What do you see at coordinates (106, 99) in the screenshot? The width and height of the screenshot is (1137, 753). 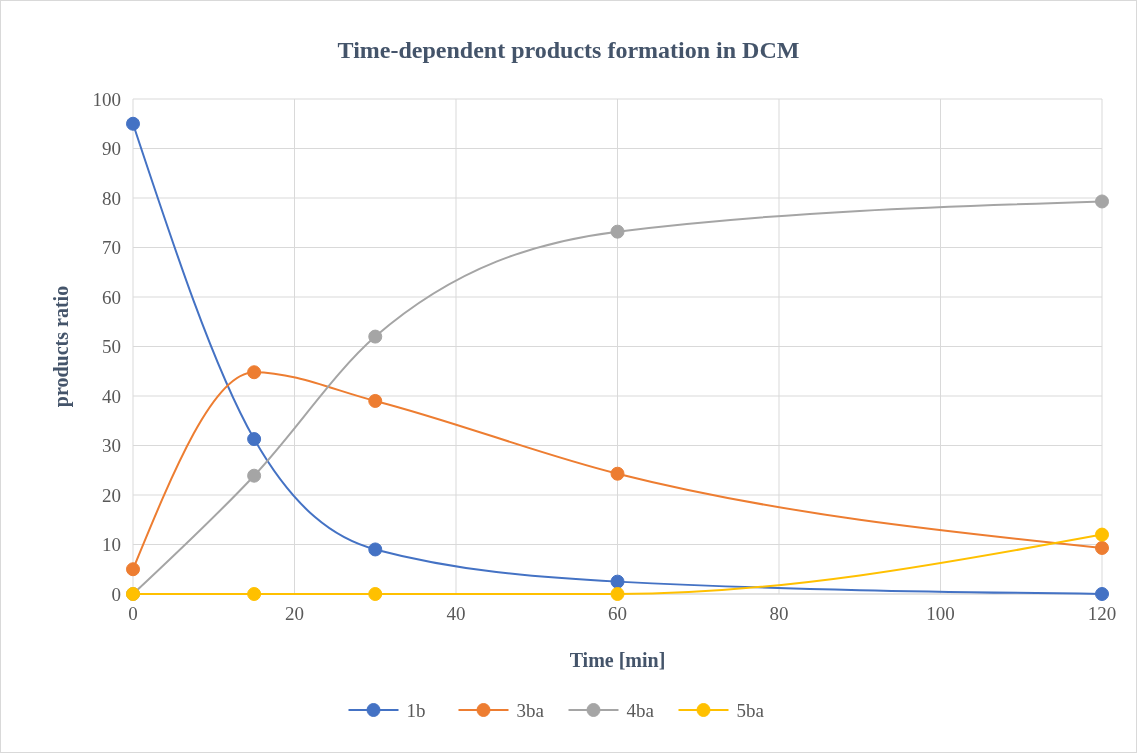 I see `y-tick-label: 100` at bounding box center [106, 99].